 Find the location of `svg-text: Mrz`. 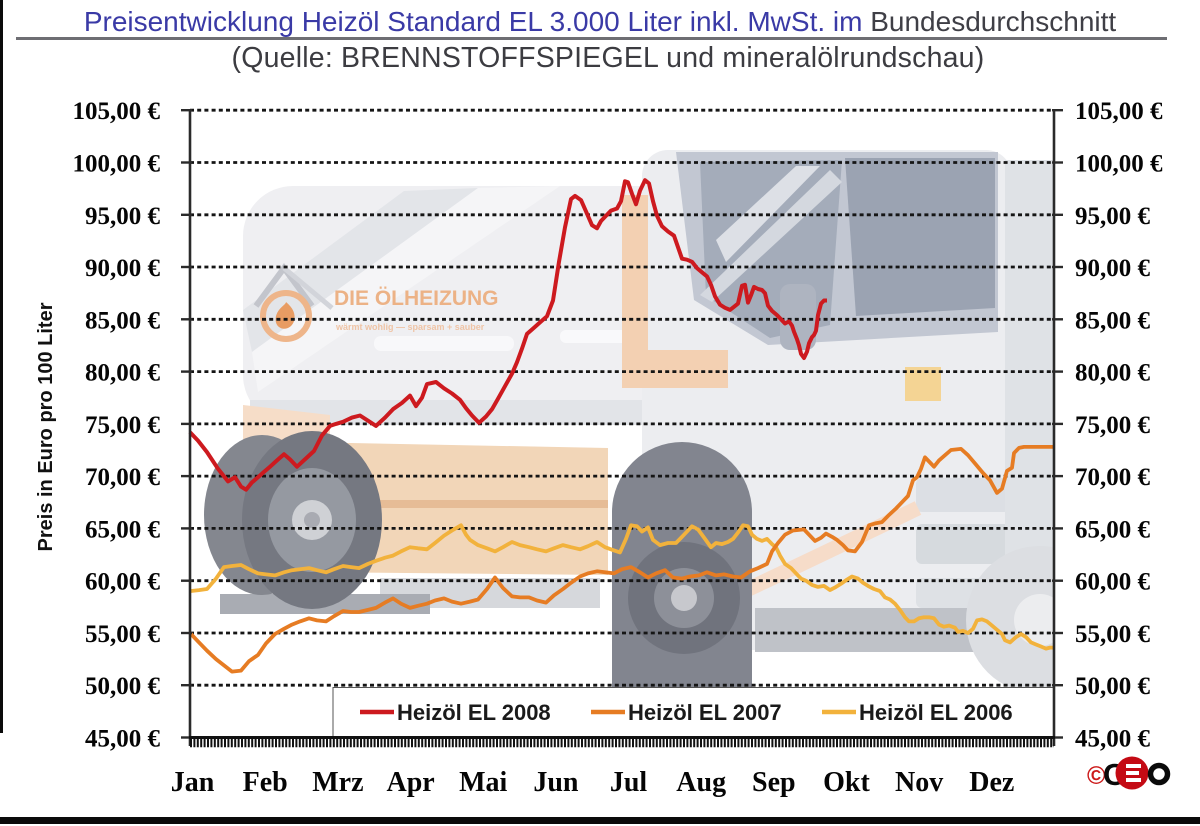

svg-text: Mrz is located at coordinates (337, 782).